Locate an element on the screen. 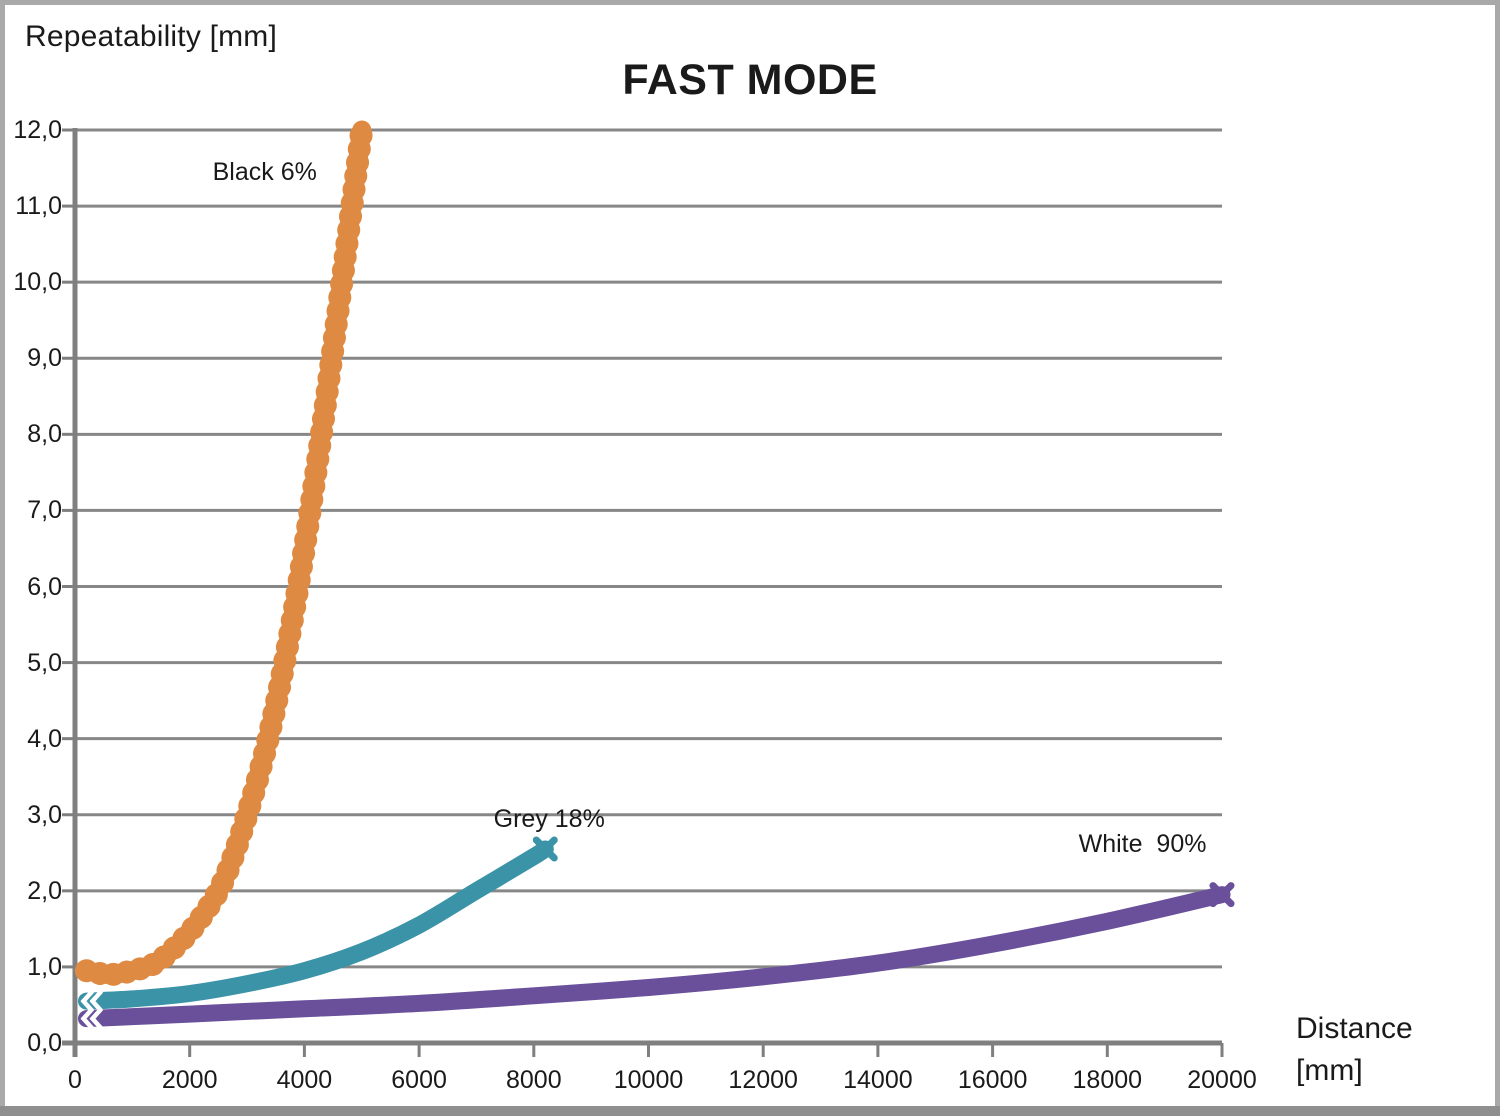  y-axis-title: Repeatability [mm] is located at coordinates (151, 36).